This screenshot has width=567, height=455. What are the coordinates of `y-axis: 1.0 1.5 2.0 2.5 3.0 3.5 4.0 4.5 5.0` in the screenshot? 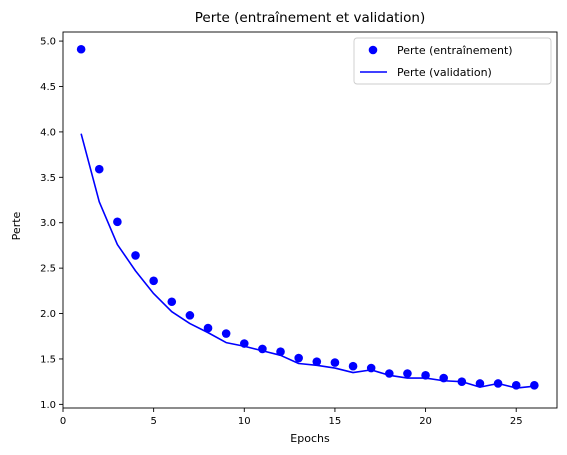 It's located at (51, 224).